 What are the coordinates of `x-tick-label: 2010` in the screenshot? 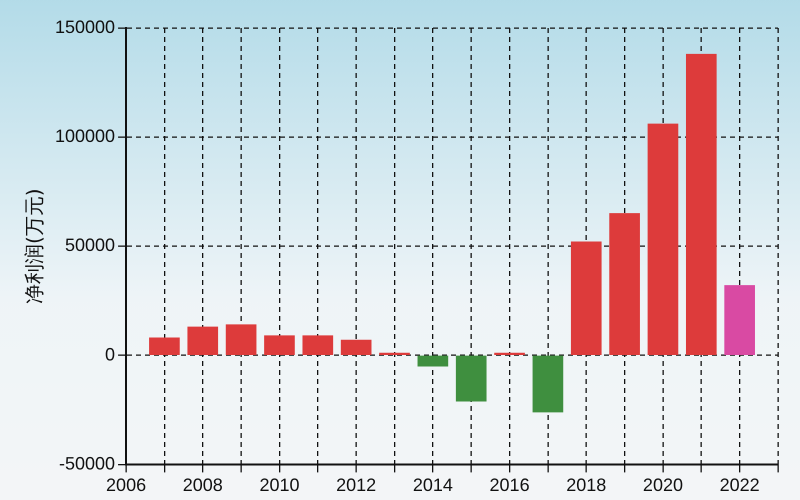 It's located at (279, 485).